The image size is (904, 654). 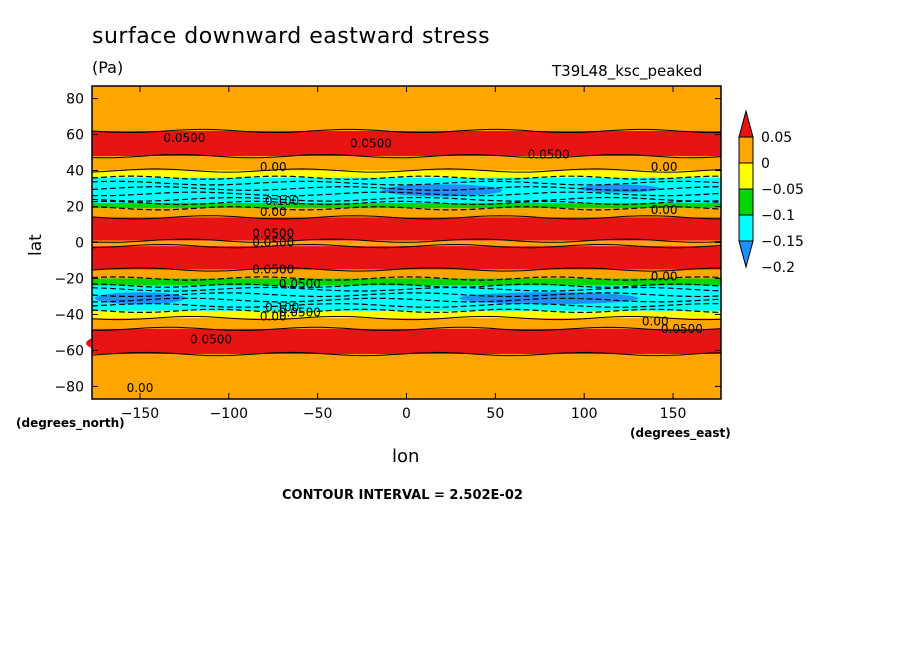 What do you see at coordinates (75, 136) in the screenshot?
I see `y-tick-label: 60` at bounding box center [75, 136].